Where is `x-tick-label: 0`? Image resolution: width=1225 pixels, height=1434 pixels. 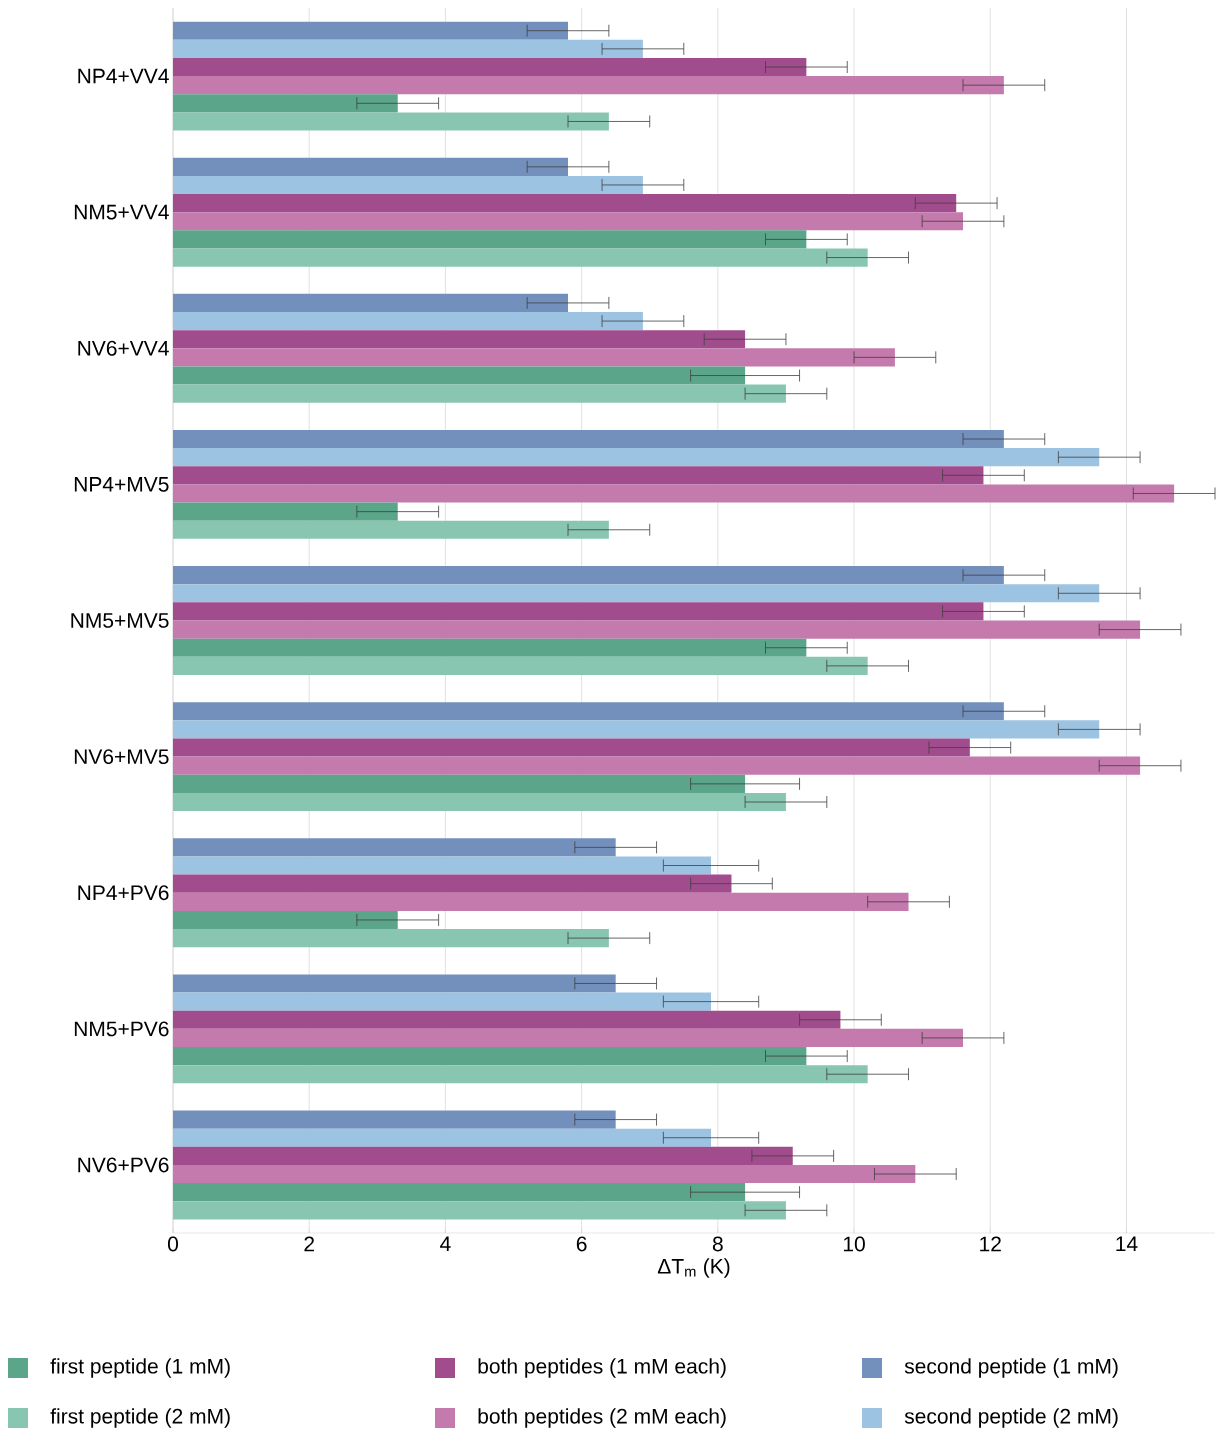 x-tick-label: 0 is located at coordinates (173, 1244).